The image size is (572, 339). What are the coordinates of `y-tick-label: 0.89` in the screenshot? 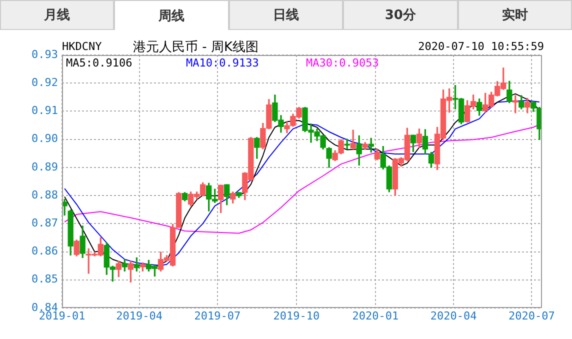 It's located at (45, 167).